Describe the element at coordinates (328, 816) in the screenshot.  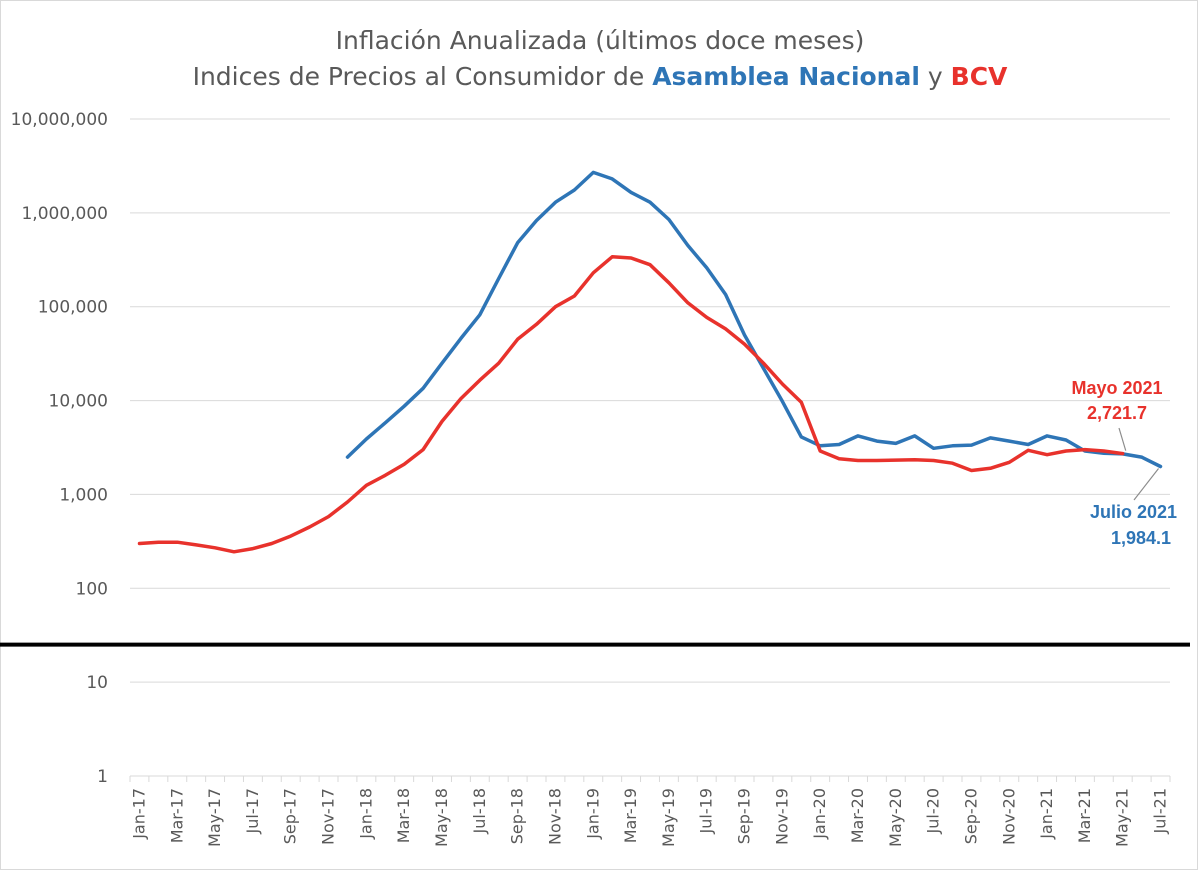
I see `x-tick-label: Nov-17` at that location.